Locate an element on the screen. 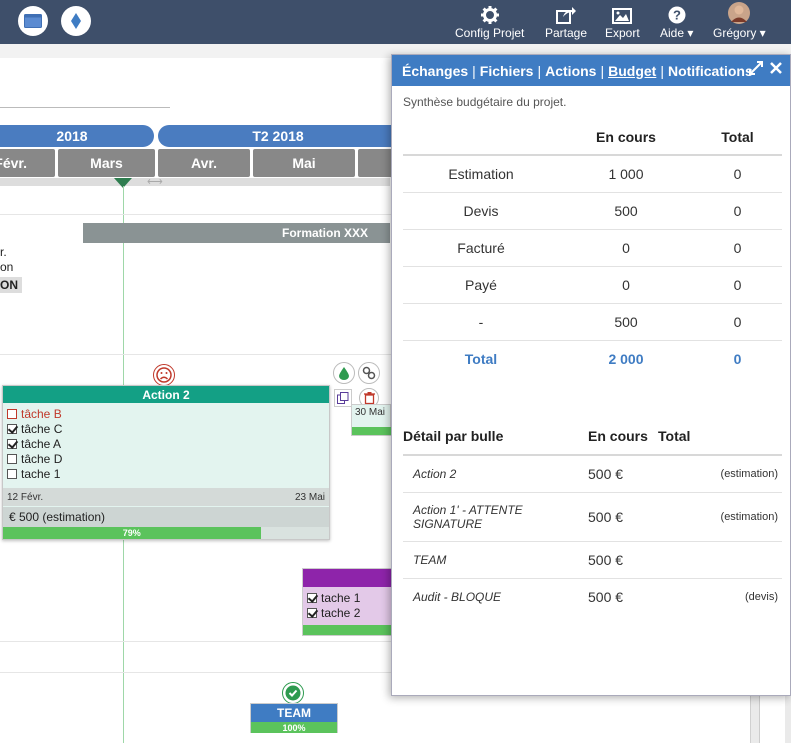  quarter-label: T2 2018 is located at coordinates (278, 136).